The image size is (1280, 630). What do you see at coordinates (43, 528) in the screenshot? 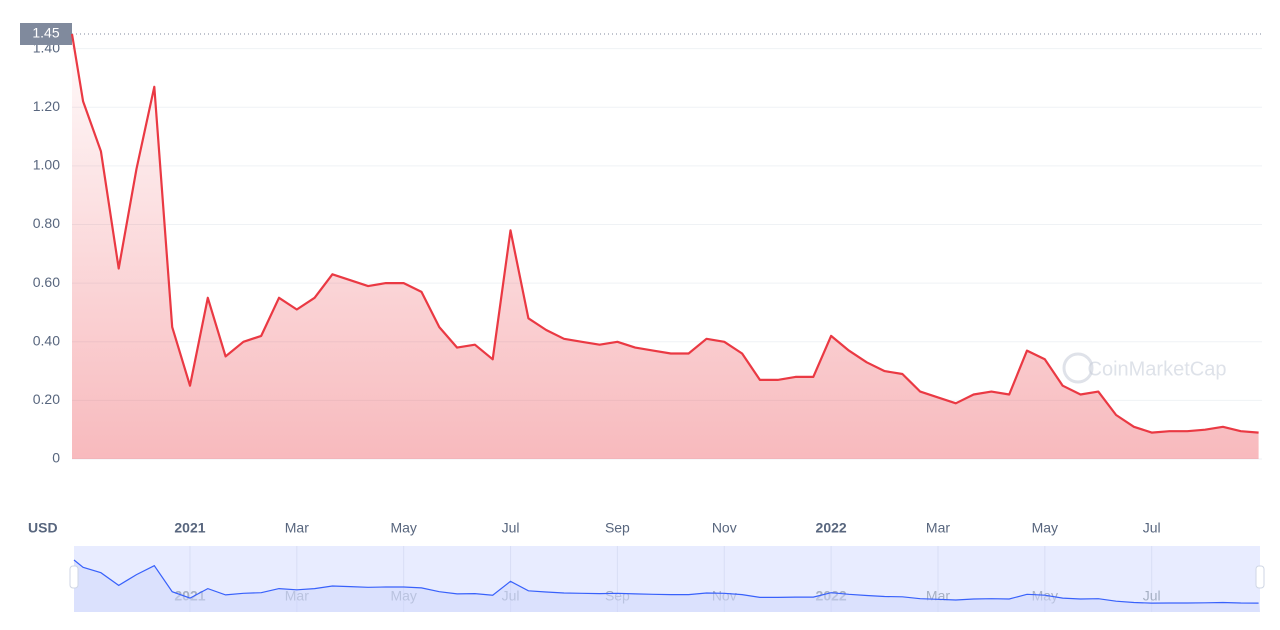
I see `currency-label: USD` at bounding box center [43, 528].